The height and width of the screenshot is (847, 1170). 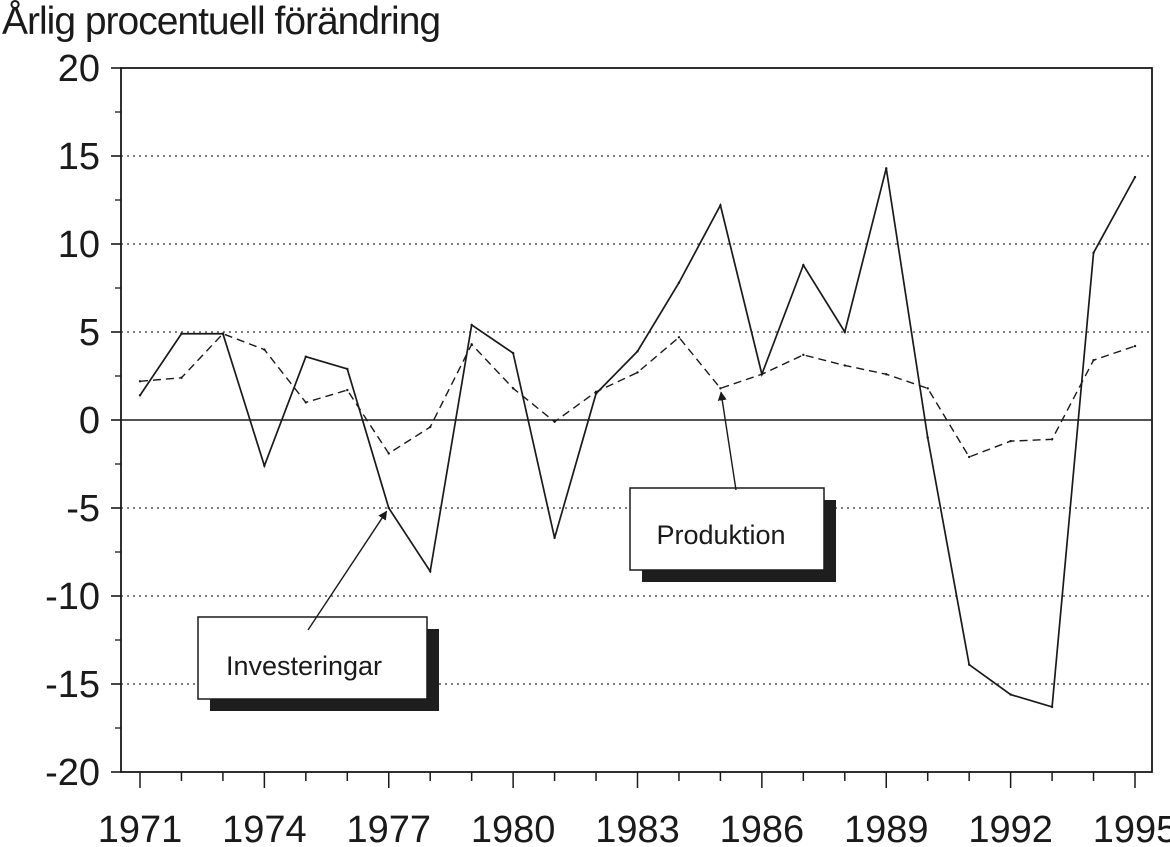 I want to click on y-tick-label: 15, so click(x=79, y=157).